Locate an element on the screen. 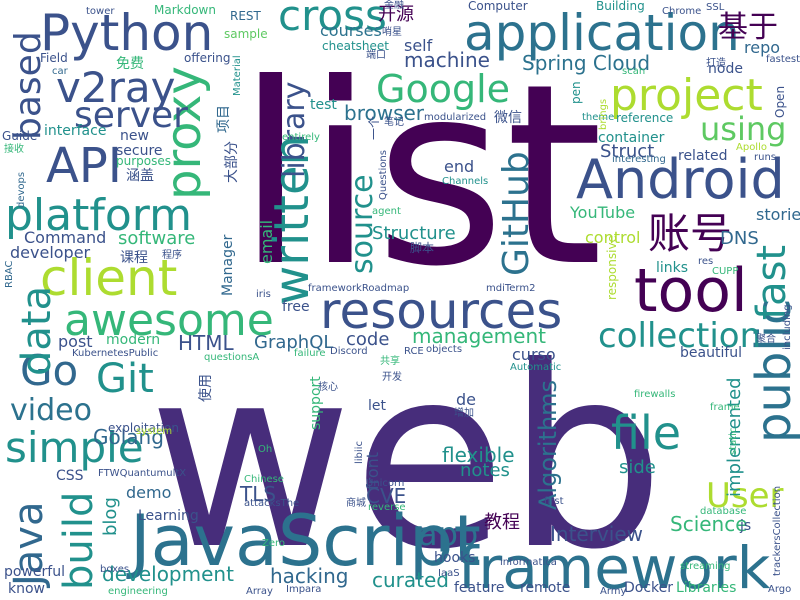 Image resolution: width=800 pixels, height=600 pixels. word-client-6: client is located at coordinates (108, 278).